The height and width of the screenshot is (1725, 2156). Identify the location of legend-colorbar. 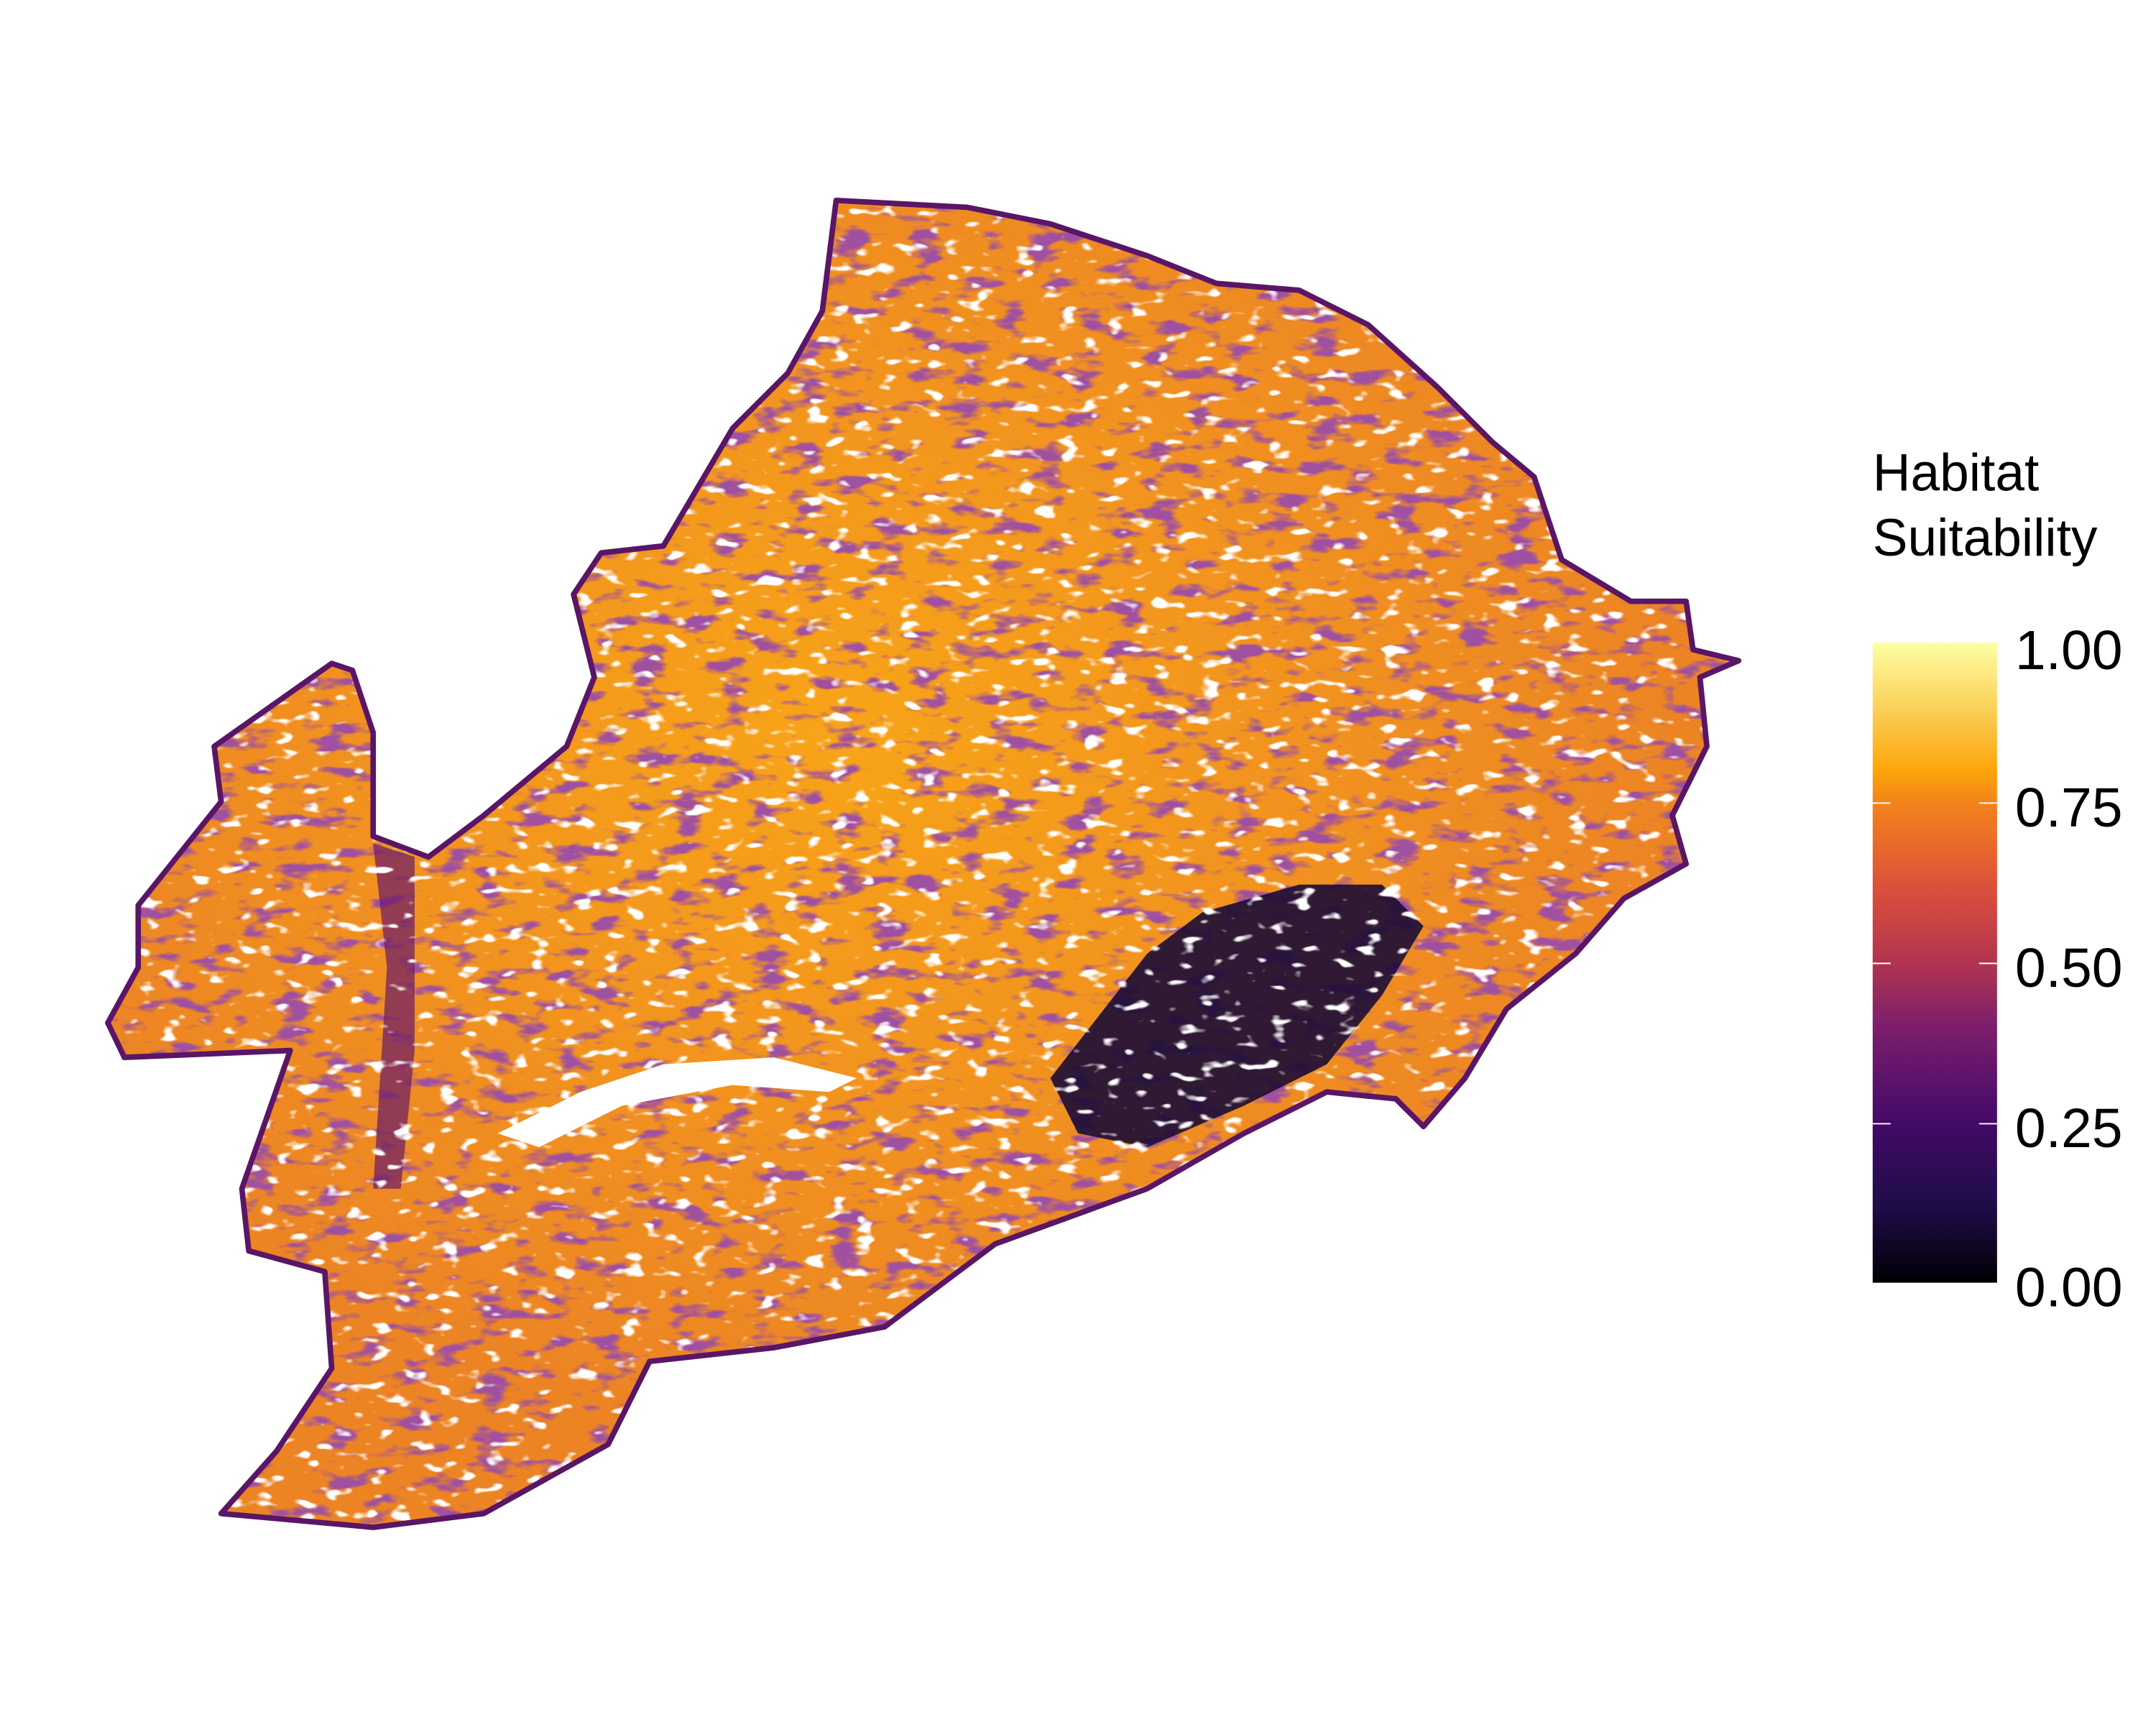
(1934, 963).